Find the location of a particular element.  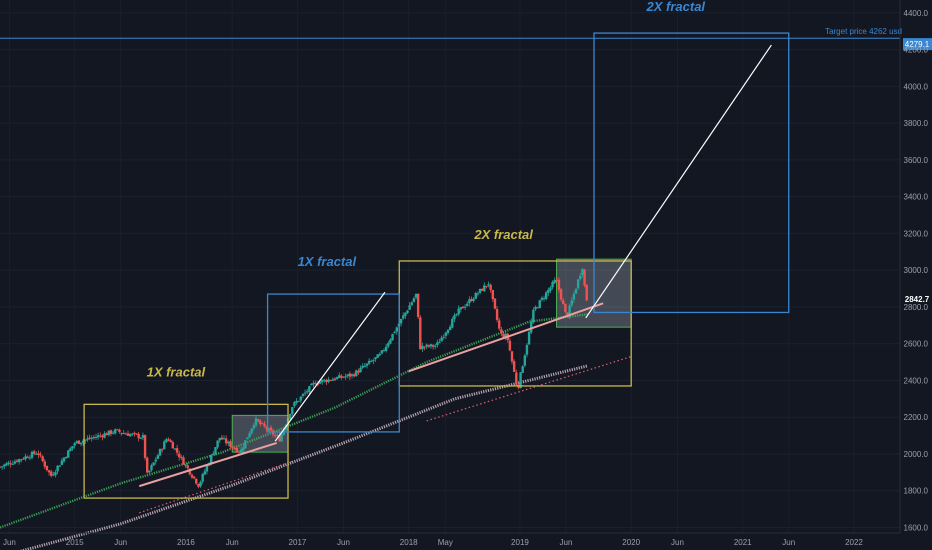

y-tick-label: 4000.0 is located at coordinates (916, 86).